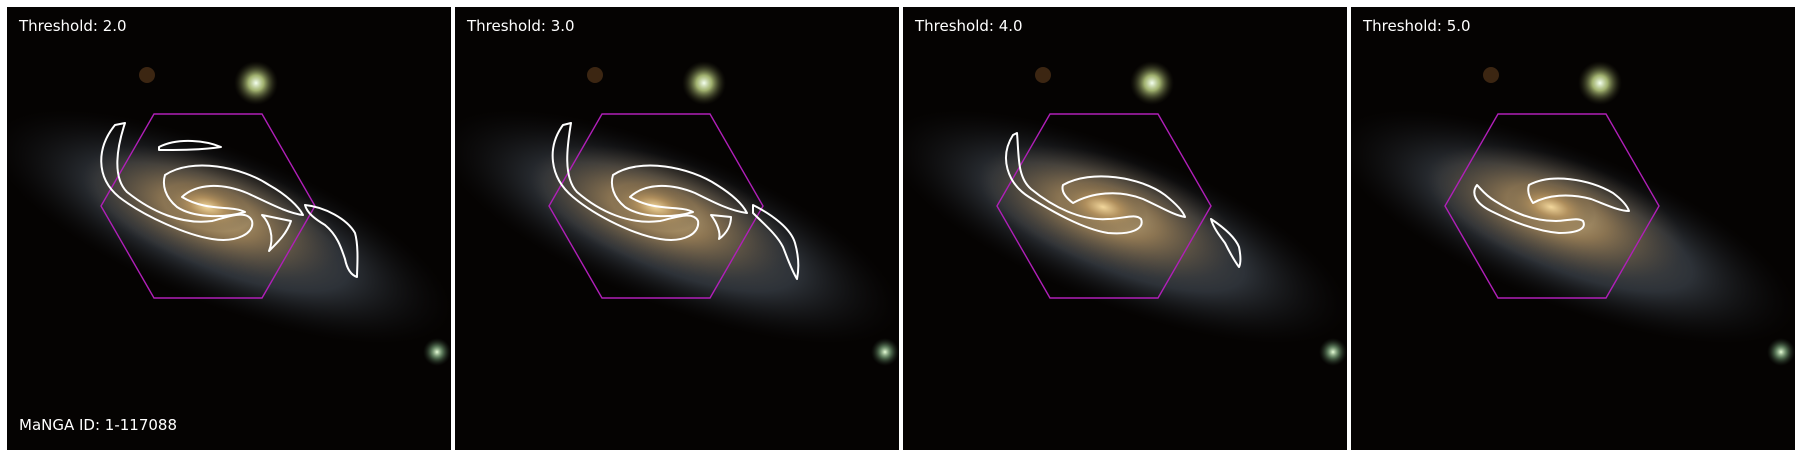 Image resolution: width=1800 pixels, height=457 pixels. Describe the element at coordinates (521, 26) in the screenshot. I see `threshold-label: Threshold: 3.0` at that location.